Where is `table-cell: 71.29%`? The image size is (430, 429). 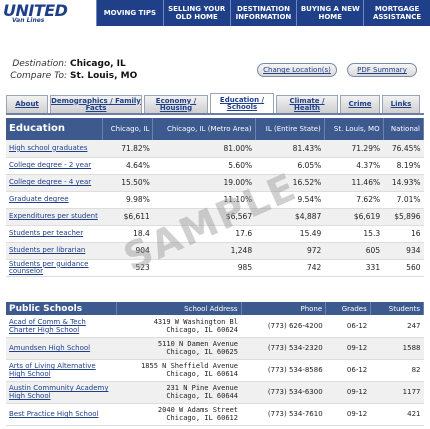
table-cell: 71.29% is located at coordinates (354, 149).